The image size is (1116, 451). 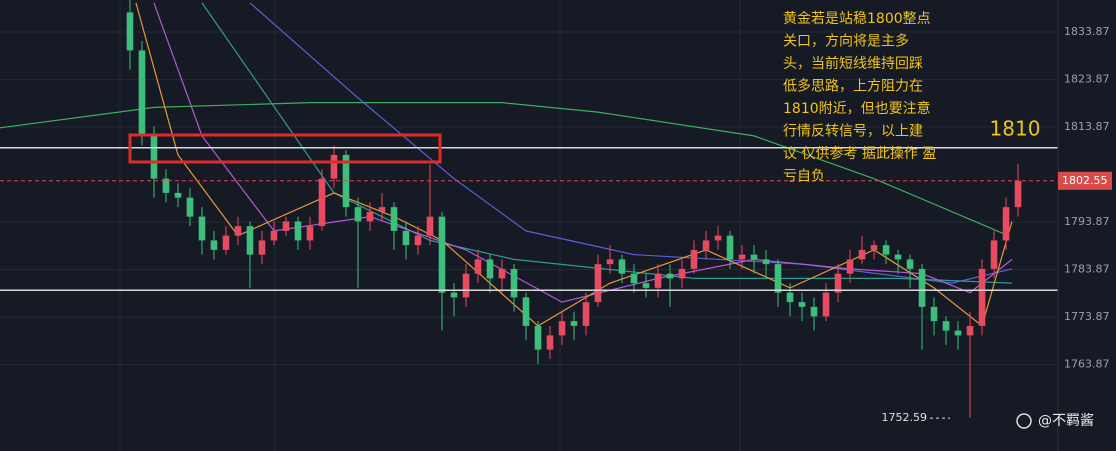 I want to click on watermark-icon, so click(x=1024, y=421).